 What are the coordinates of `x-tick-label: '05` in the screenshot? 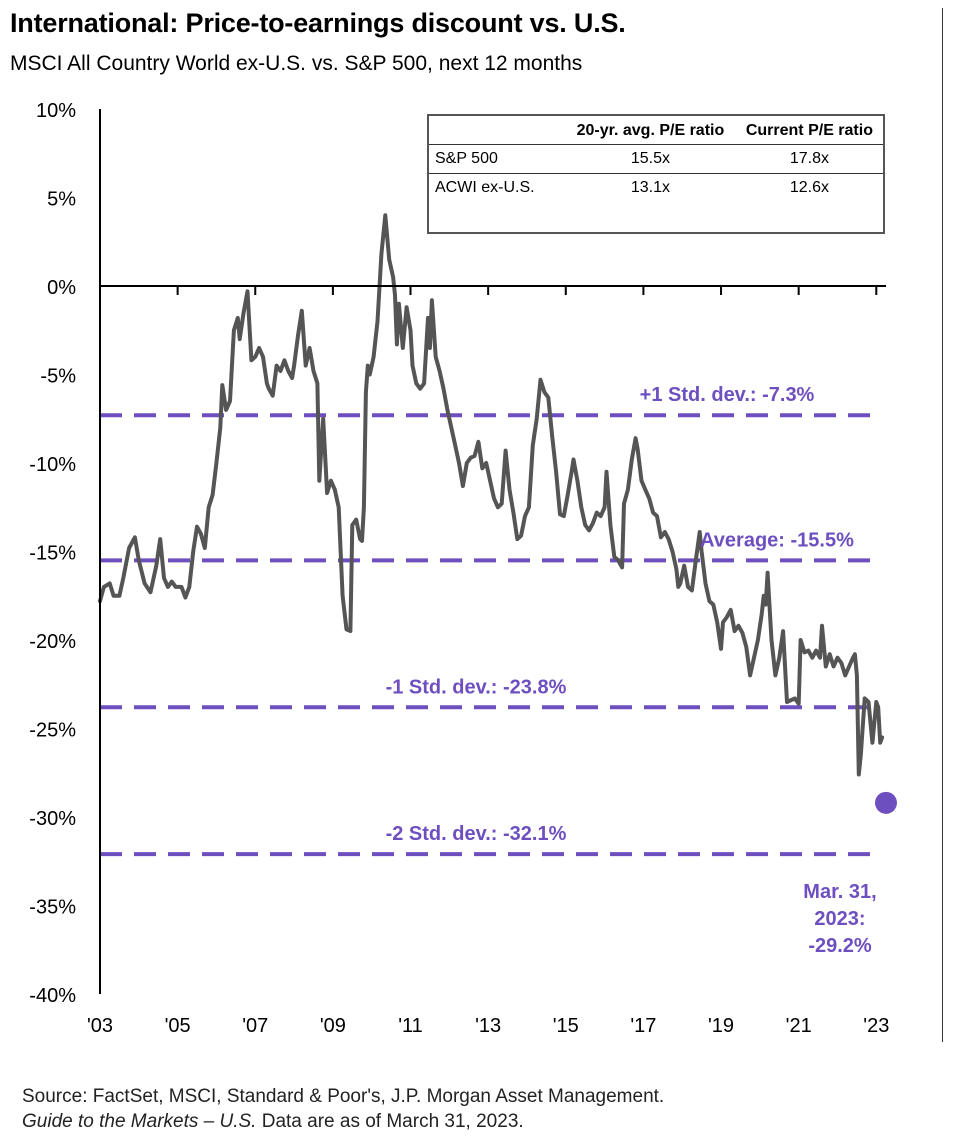 It's located at (178, 1026).